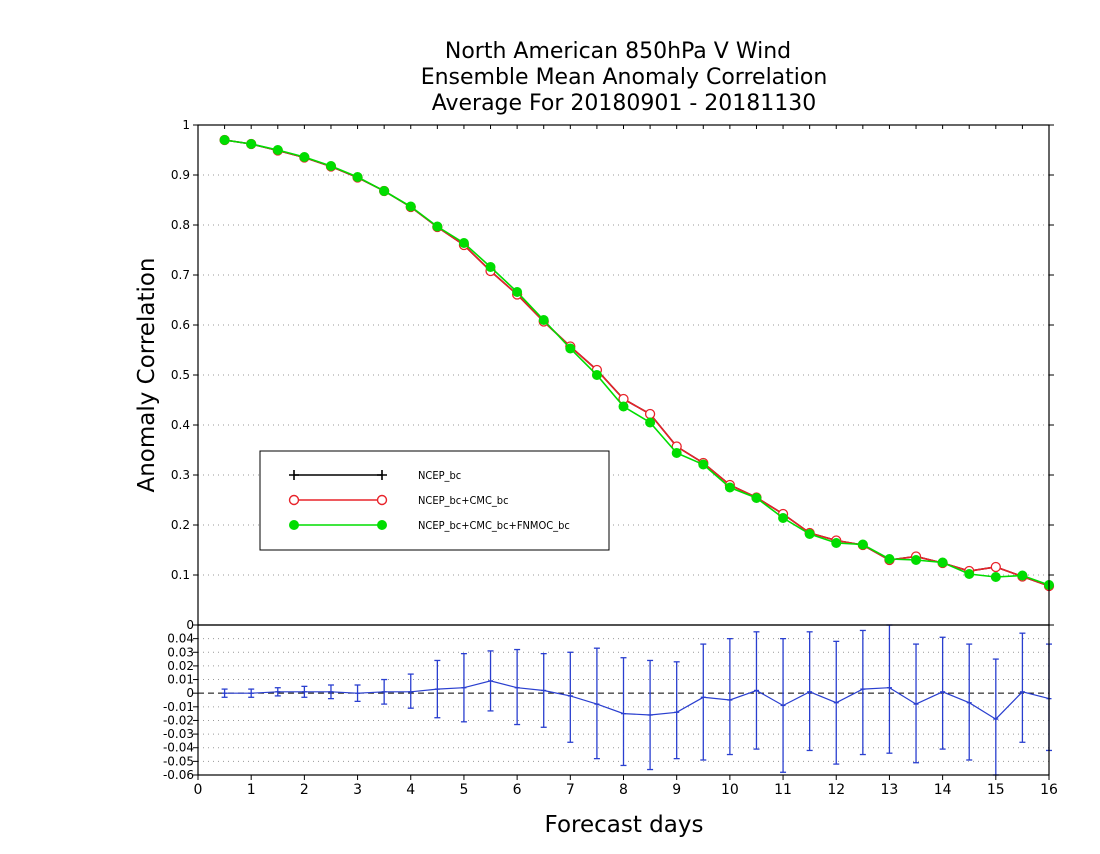 The image size is (1100, 854). I want to click on x-tick-label: 11, so click(783, 790).